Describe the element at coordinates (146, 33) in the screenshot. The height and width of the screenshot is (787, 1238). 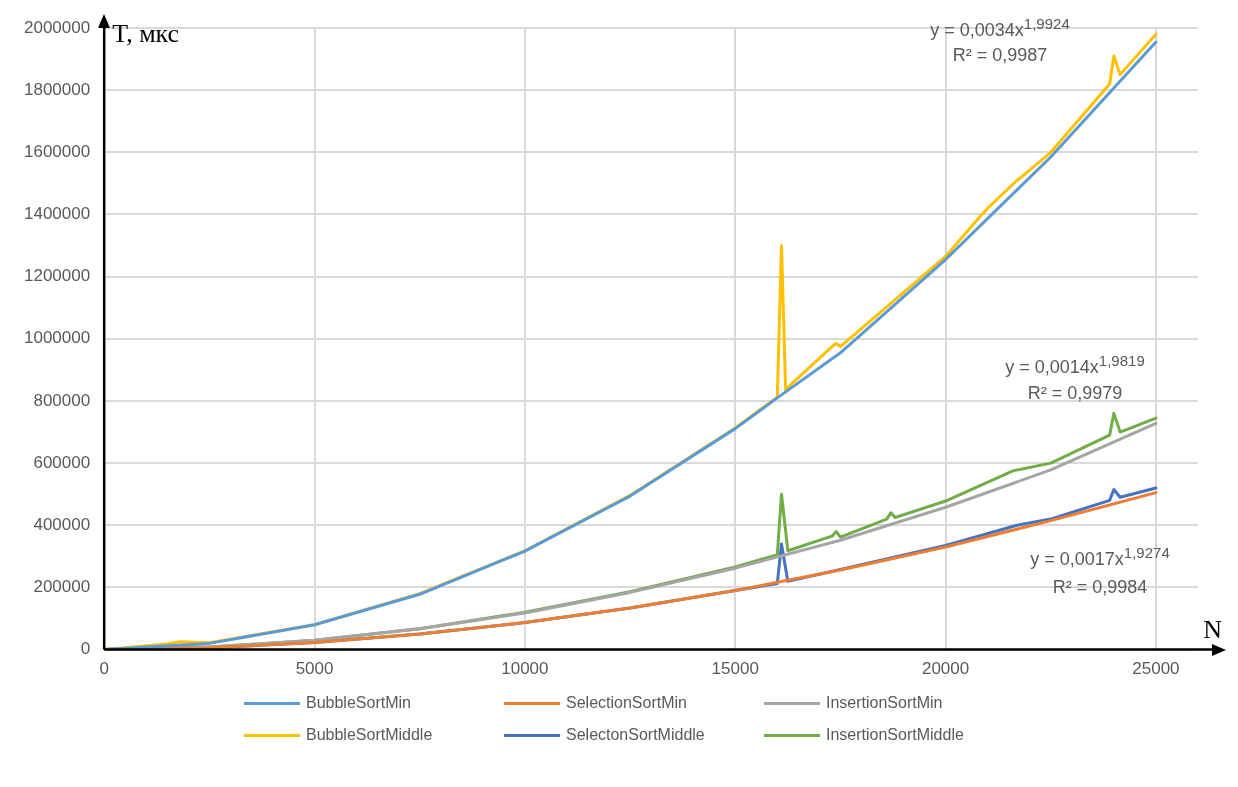
I see `y-axis-title: T, мкс` at that location.